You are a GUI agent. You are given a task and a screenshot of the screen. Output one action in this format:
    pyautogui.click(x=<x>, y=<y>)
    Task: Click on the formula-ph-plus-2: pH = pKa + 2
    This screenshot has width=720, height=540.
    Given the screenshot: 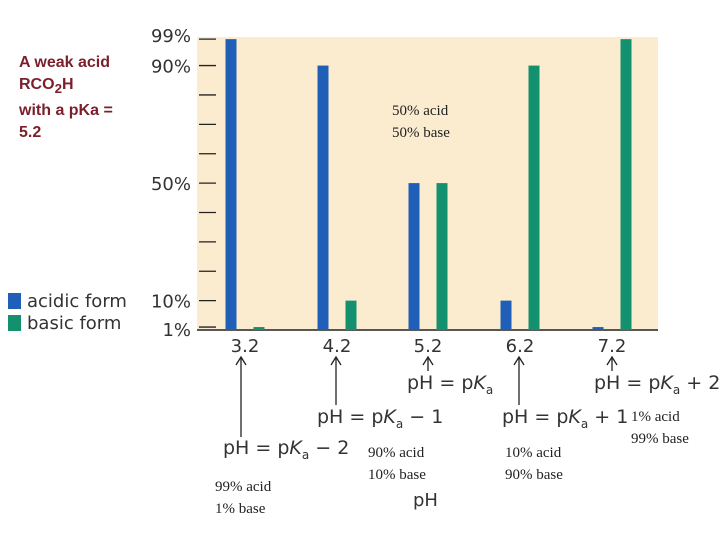 What is the action you would take?
    pyautogui.click(x=657, y=384)
    